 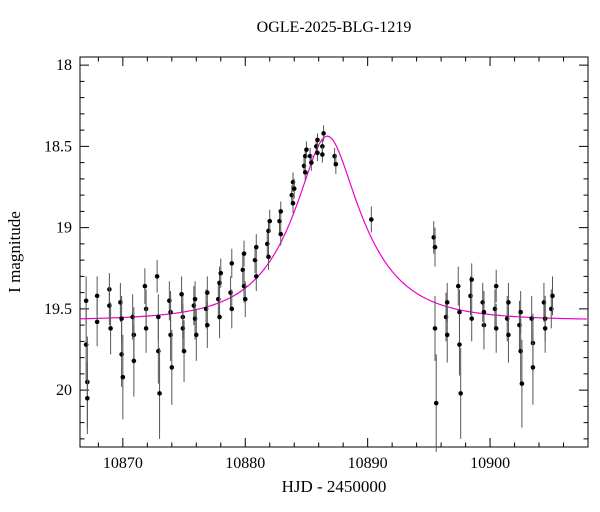 What do you see at coordinates (490, 463) in the screenshot?
I see `x-tick-label: 10900` at bounding box center [490, 463].